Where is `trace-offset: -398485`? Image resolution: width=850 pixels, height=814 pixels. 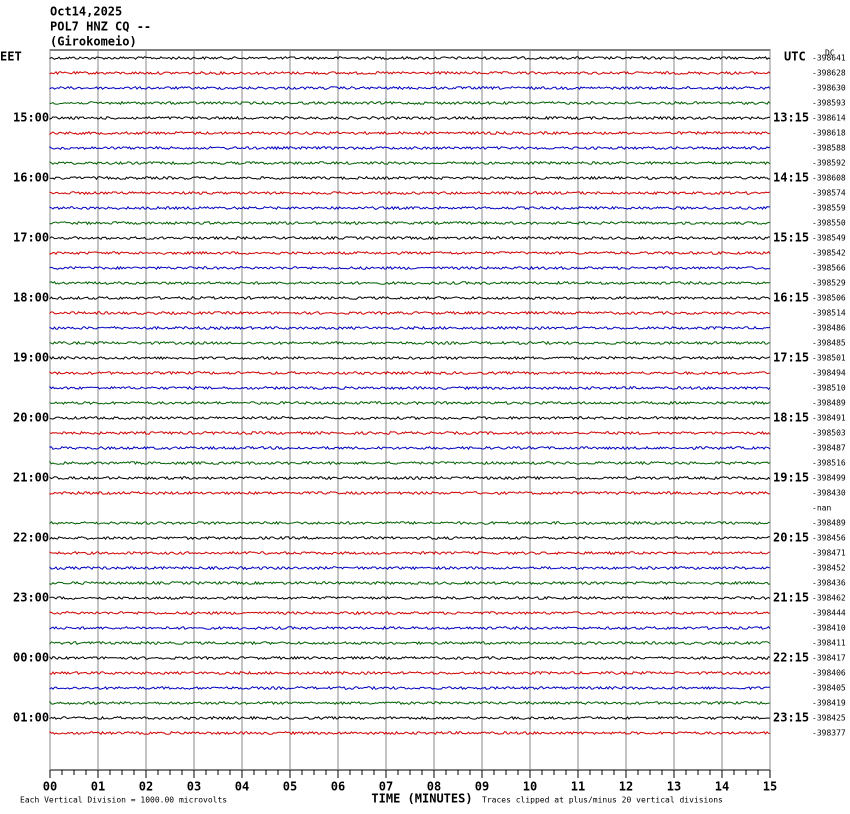 trace-offset: -398485 is located at coordinates (829, 343).